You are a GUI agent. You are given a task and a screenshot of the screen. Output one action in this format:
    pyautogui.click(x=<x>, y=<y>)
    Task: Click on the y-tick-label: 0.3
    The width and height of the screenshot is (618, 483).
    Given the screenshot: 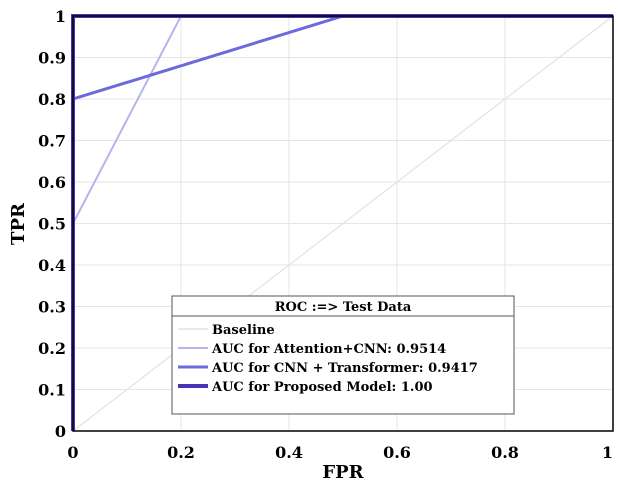 What is the action you would take?
    pyautogui.click(x=52, y=307)
    